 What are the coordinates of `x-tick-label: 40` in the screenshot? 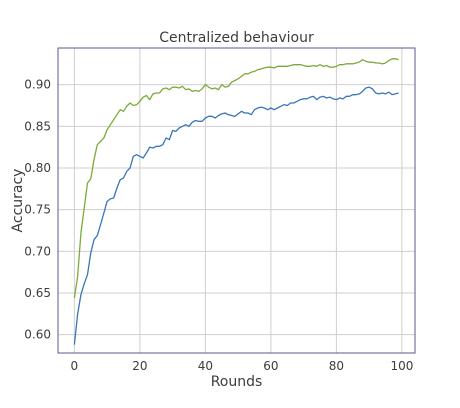 It's located at (205, 366).